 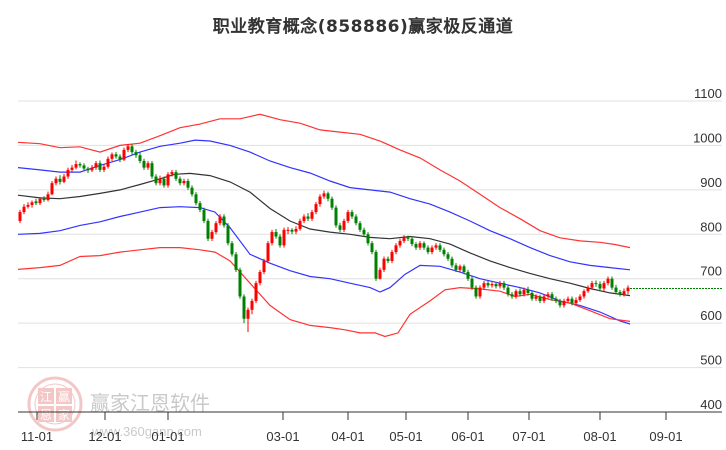 I want to click on y-tick-label: 1100, so click(x=708, y=93).